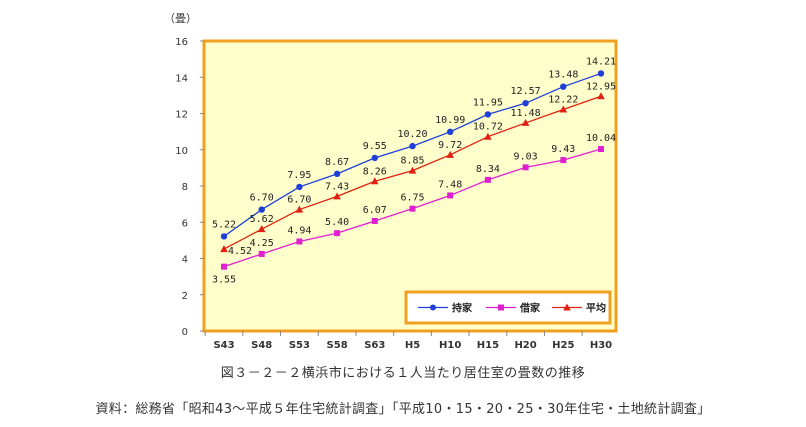 The image size is (806, 427). What do you see at coordinates (412, 134) in the screenshot?
I see `data-label: 10.20` at bounding box center [412, 134].